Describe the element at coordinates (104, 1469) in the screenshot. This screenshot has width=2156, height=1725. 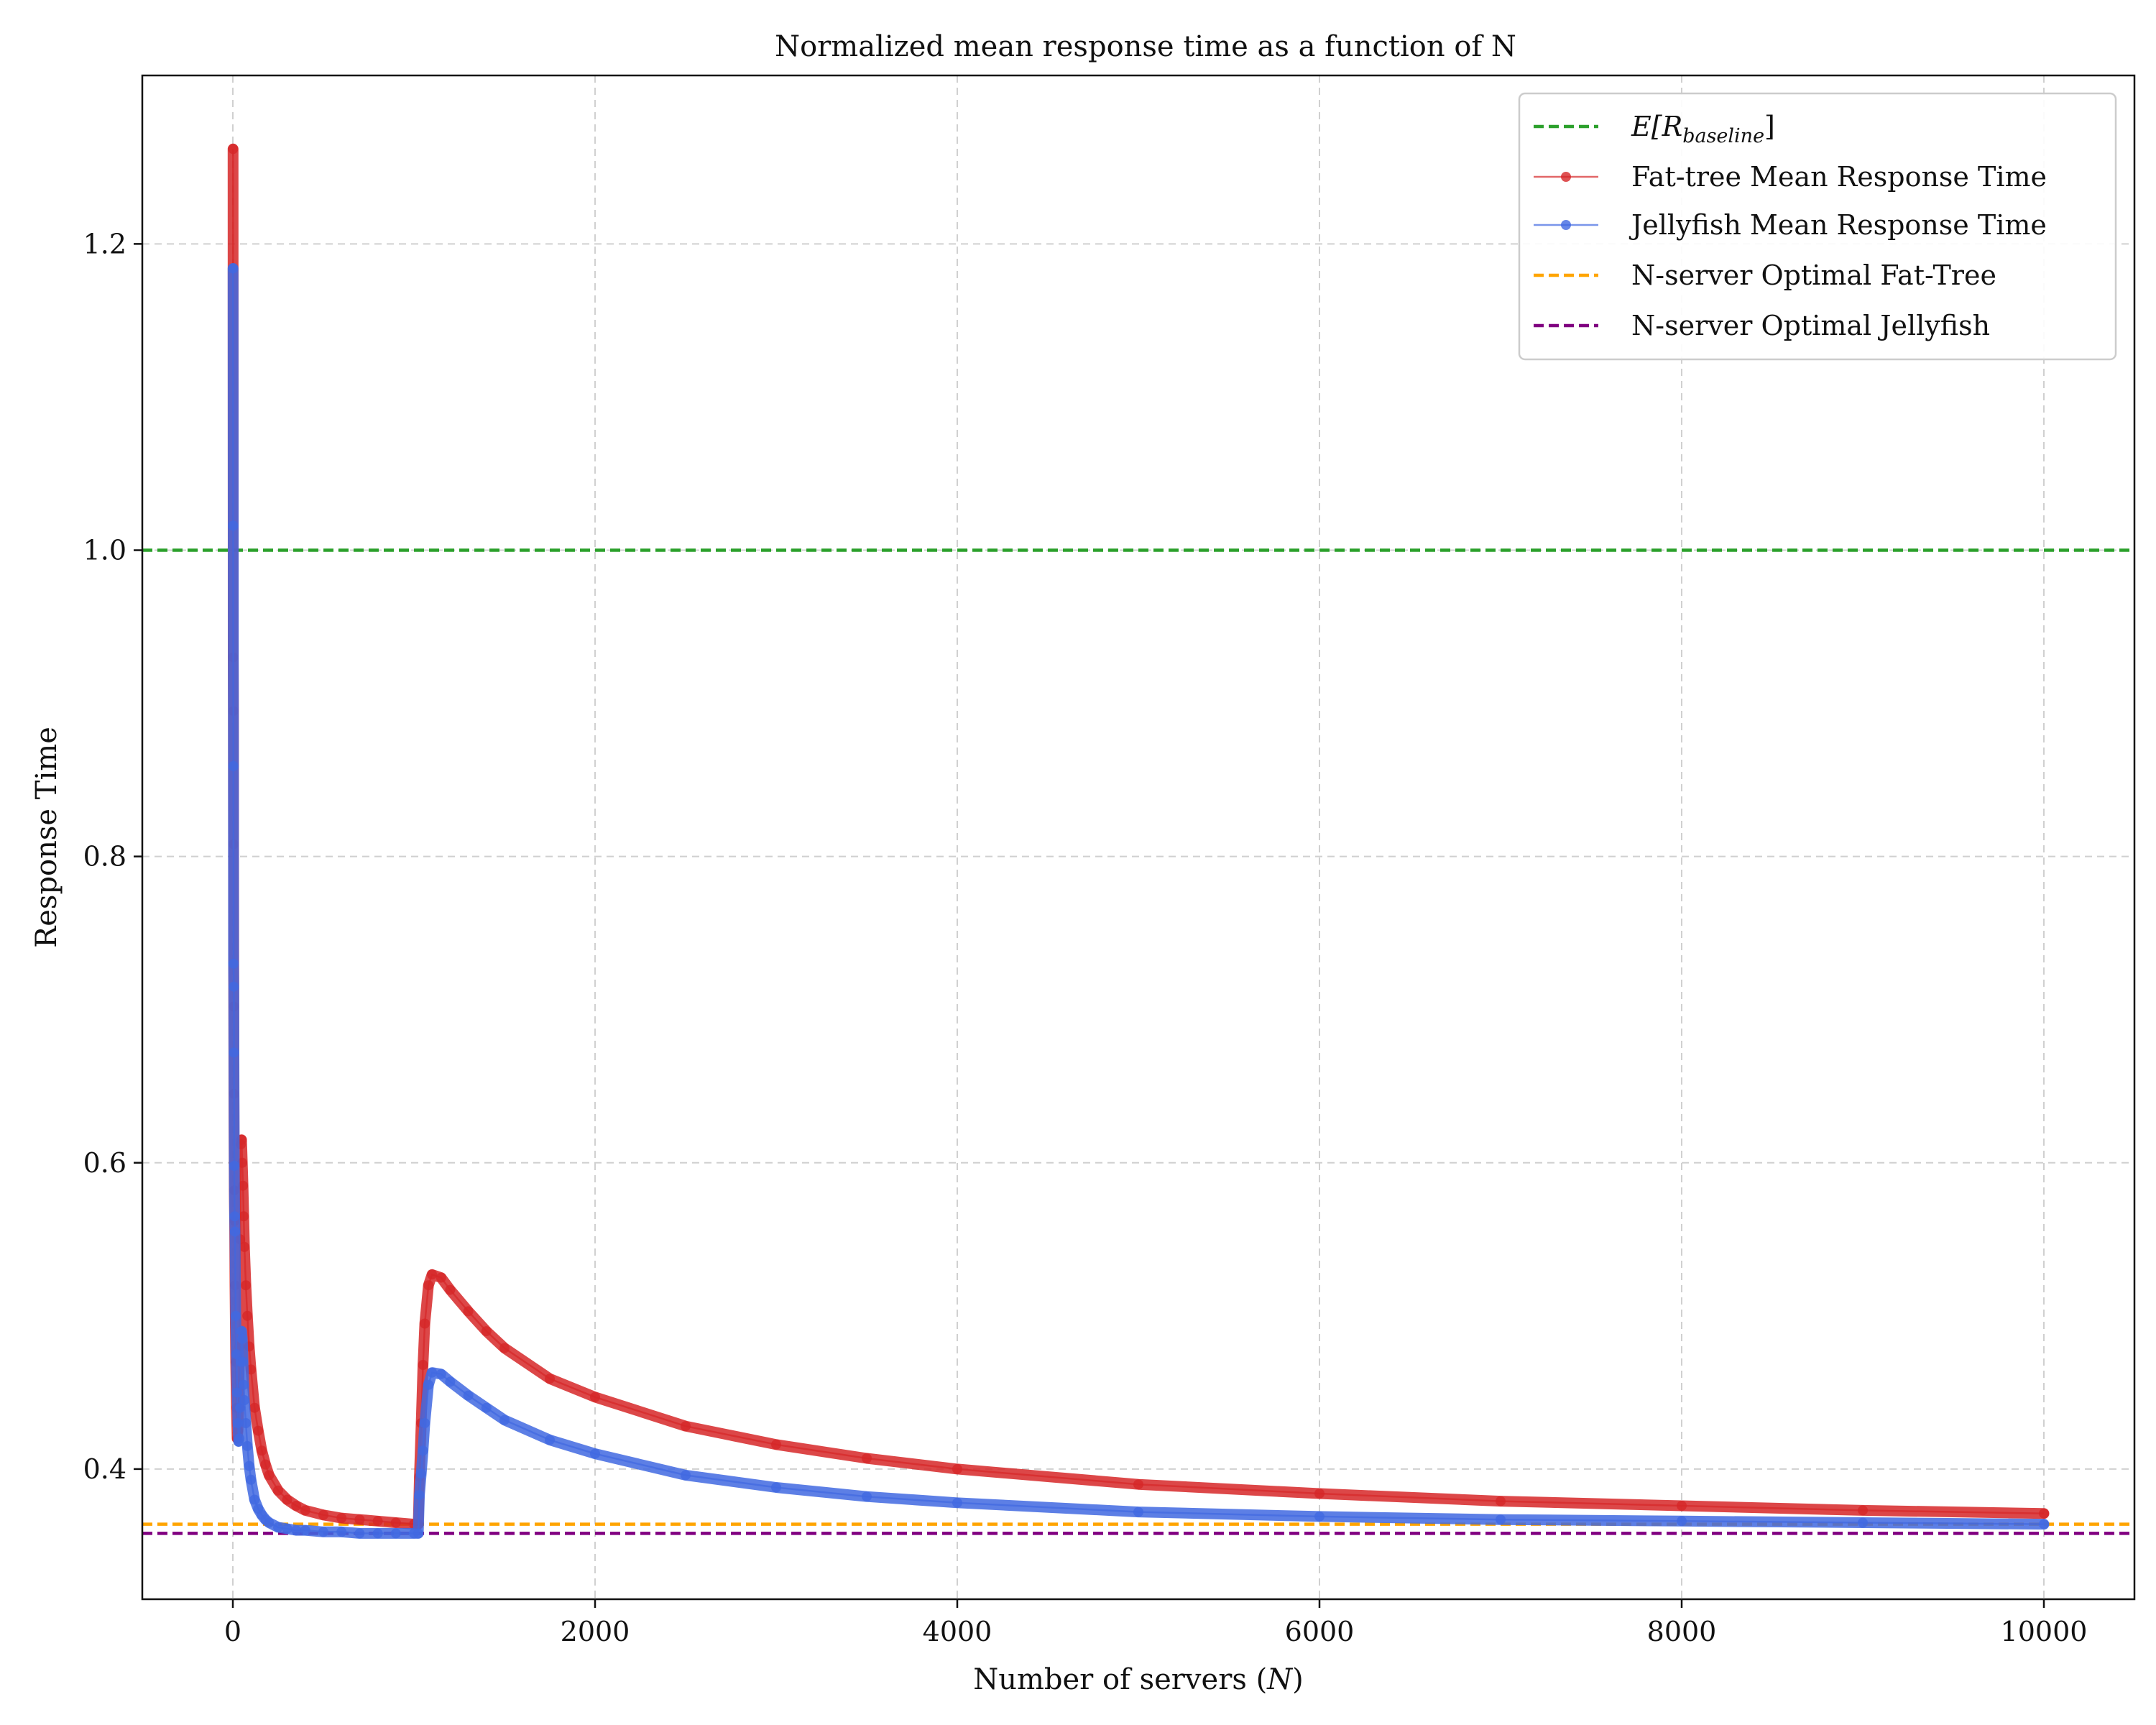
I see `y-tick-label: 0.4` at that location.